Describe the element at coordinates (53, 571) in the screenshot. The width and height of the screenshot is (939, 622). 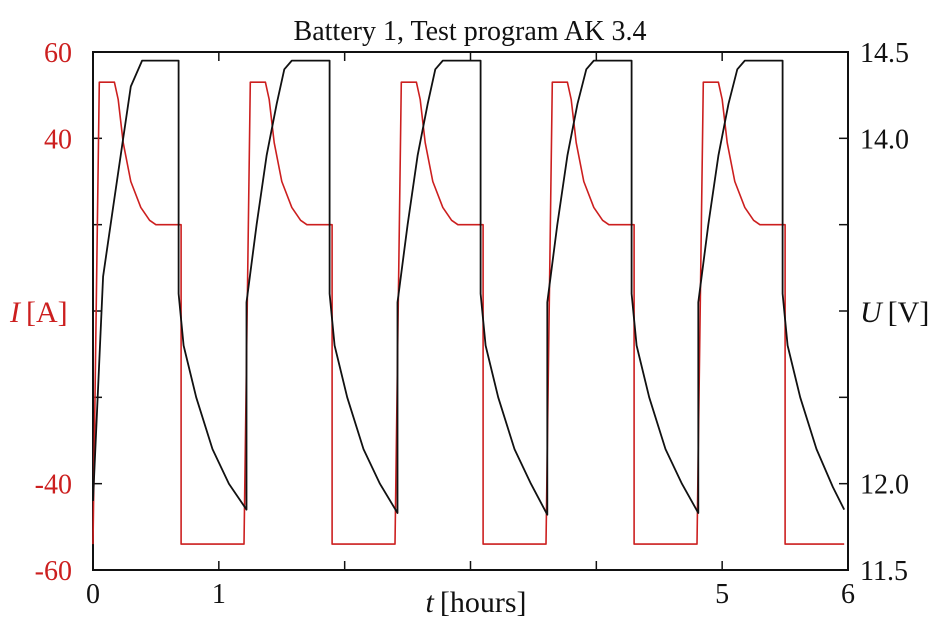
I see `y-left-tick-label: -60` at that location.